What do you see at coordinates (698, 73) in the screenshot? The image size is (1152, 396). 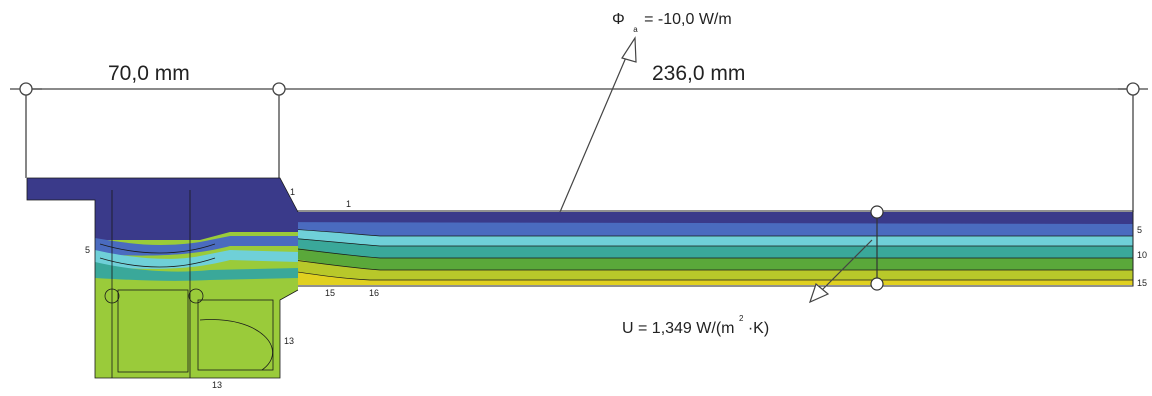 I see `dimension-right-label: 236,0 mm` at bounding box center [698, 73].